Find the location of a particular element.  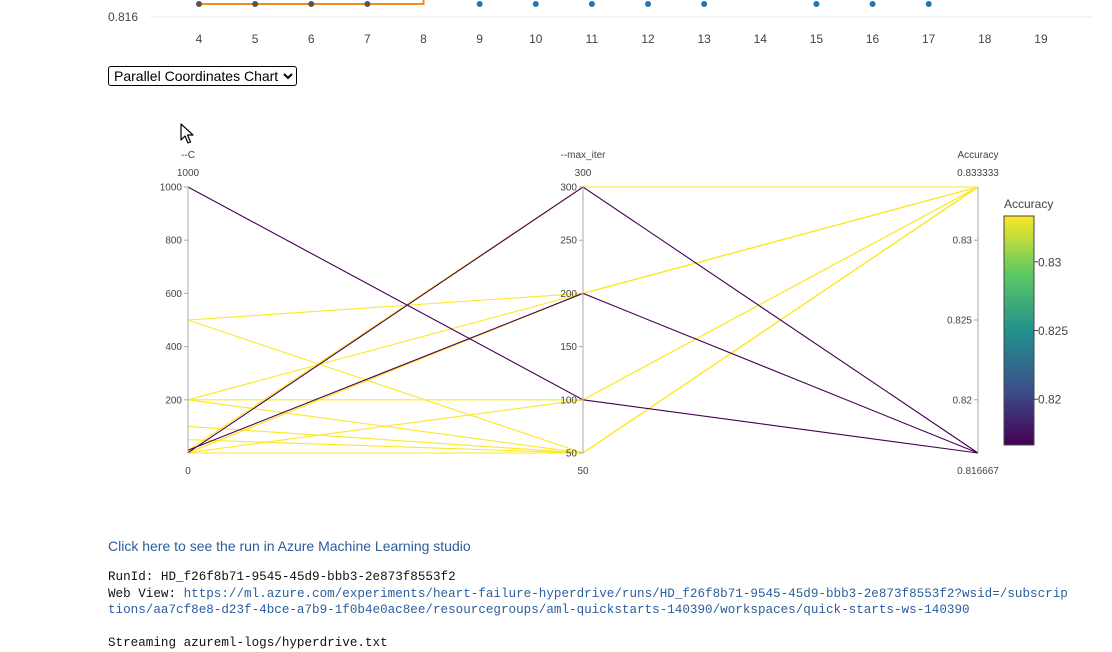

previous-chart-x-tick: 14 is located at coordinates (761, 39).